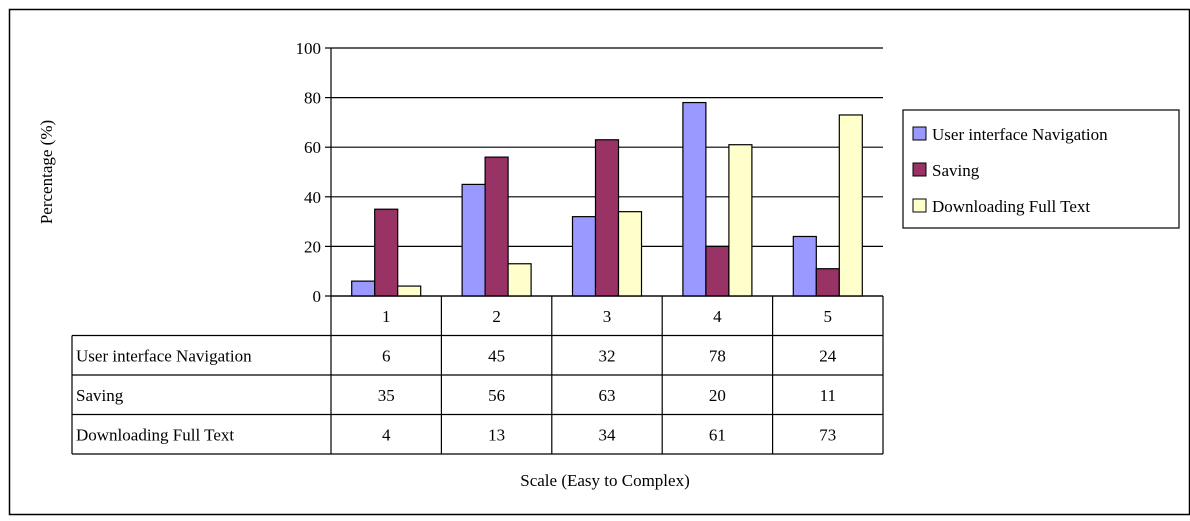  What do you see at coordinates (607, 355) in the screenshot?
I see `data-label: 32` at bounding box center [607, 355].